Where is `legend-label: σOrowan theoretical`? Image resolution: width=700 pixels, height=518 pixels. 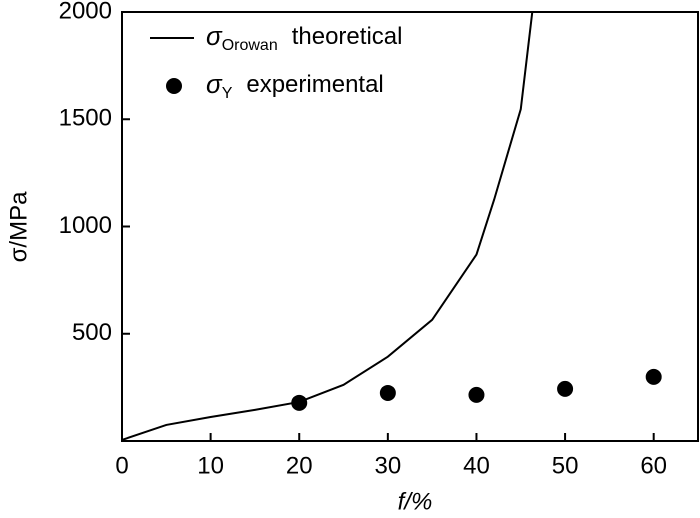 legend-label: σOrowan theoretical is located at coordinates (304, 37).